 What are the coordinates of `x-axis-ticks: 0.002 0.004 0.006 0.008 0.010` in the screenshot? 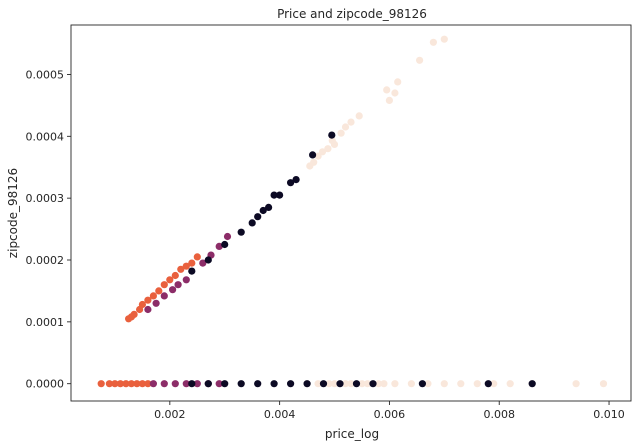 It's located at (389, 411).